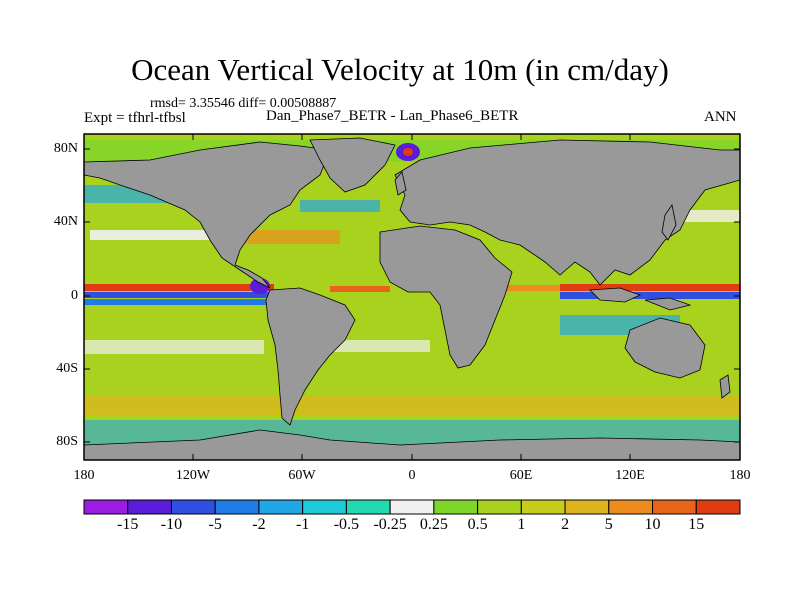 The width and height of the screenshot is (800, 600). Describe the element at coordinates (433, 524) in the screenshot. I see `colorbar-label: 0.25` at that location.